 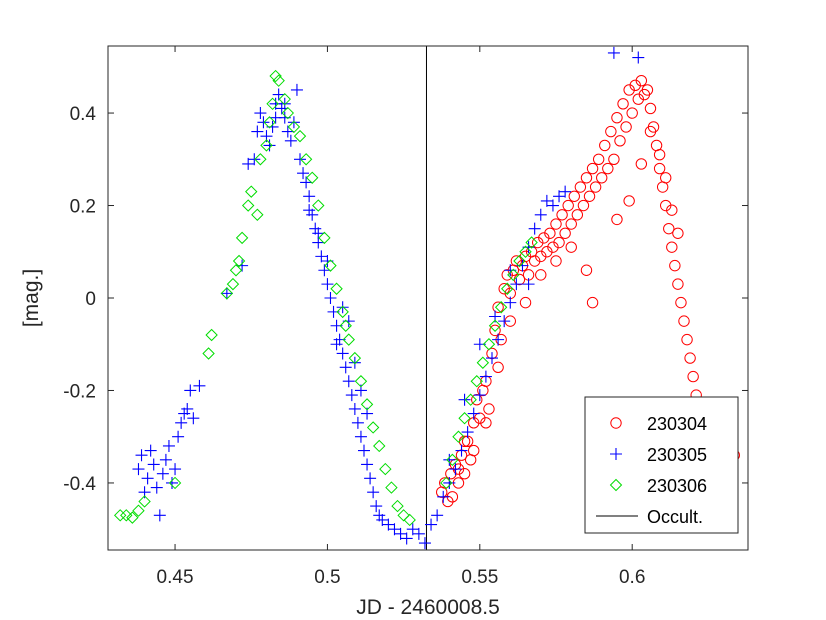 I want to click on x-tick-label: 0.6, so click(x=632, y=577).